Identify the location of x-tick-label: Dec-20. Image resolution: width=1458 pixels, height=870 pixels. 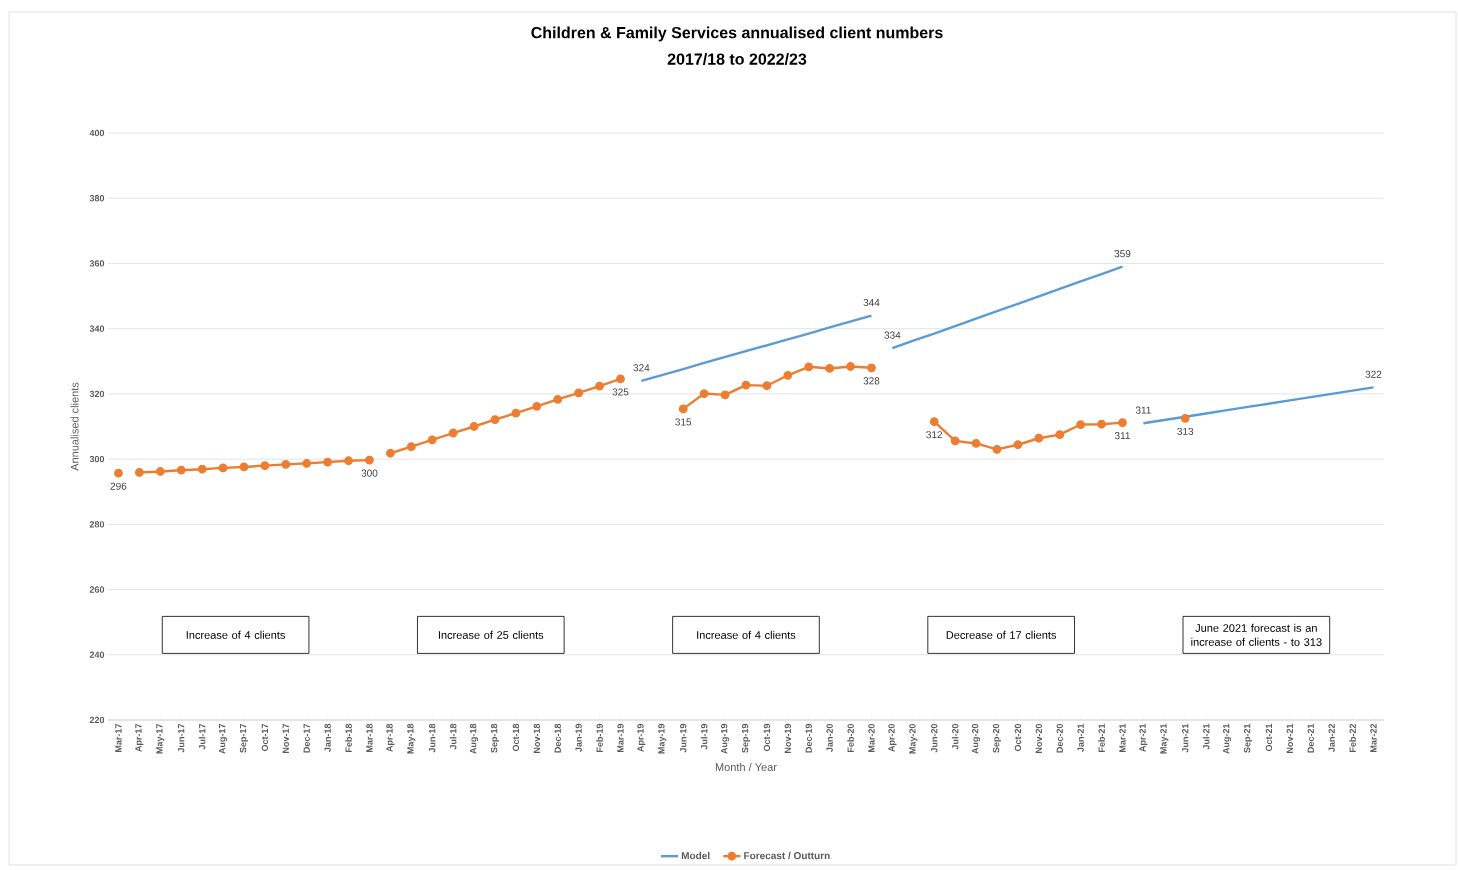
(1059, 738).